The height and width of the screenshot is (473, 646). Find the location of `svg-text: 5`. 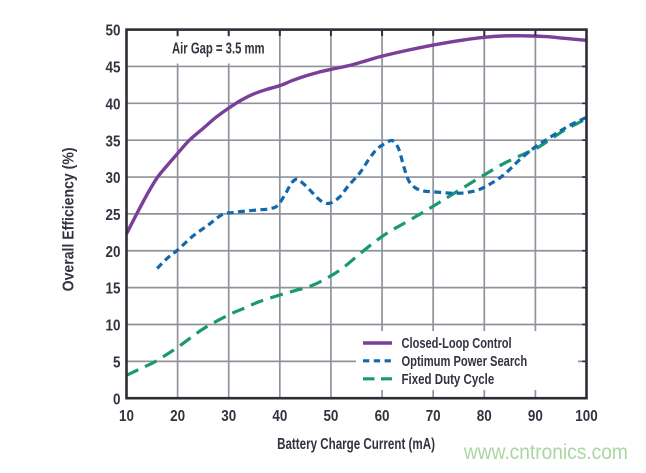

svg-text: 5 is located at coordinates (116, 362).